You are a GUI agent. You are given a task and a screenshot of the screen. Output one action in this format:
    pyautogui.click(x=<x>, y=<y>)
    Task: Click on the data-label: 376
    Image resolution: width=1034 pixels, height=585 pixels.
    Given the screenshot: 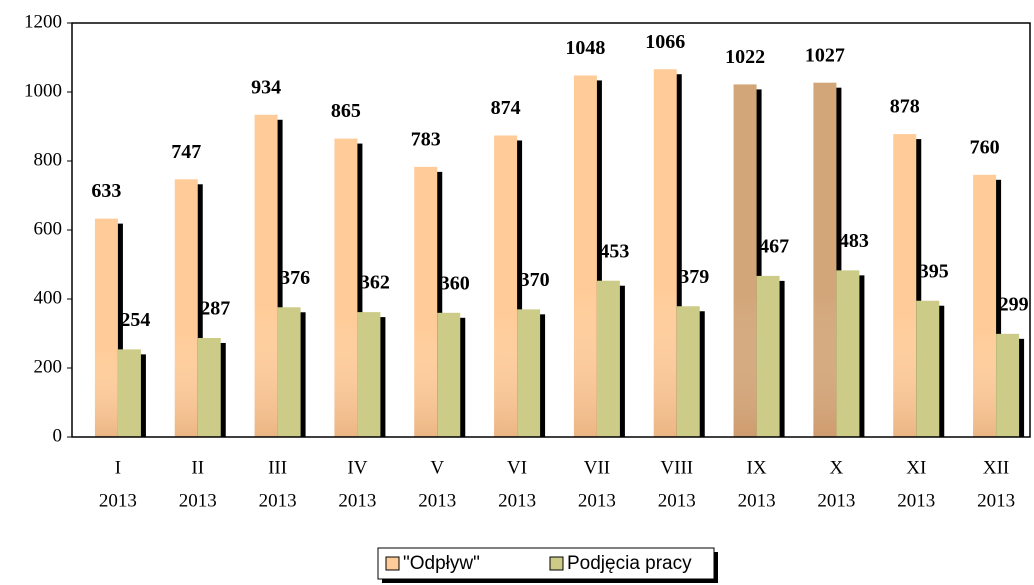 What is the action you would take?
    pyautogui.click(x=295, y=278)
    